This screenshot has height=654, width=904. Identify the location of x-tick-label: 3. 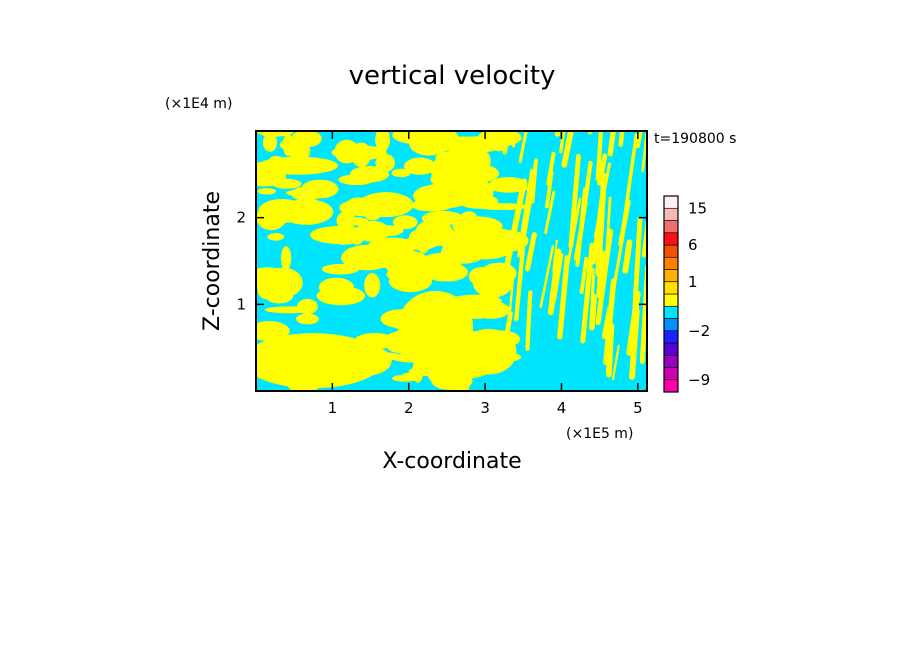
(485, 408).